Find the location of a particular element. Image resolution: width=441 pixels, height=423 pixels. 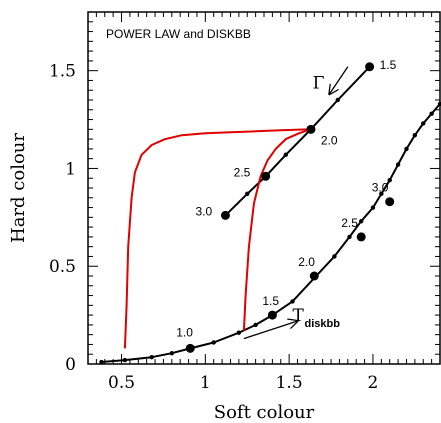

tdiskbb-subscript: diskbb is located at coordinates (322, 324).